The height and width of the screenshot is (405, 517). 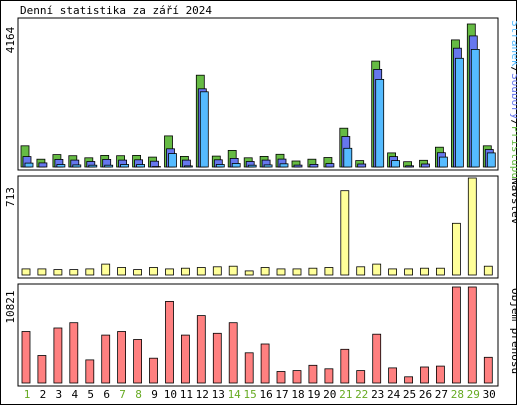 I want to click on day-label-27: 27, so click(x=441, y=394).